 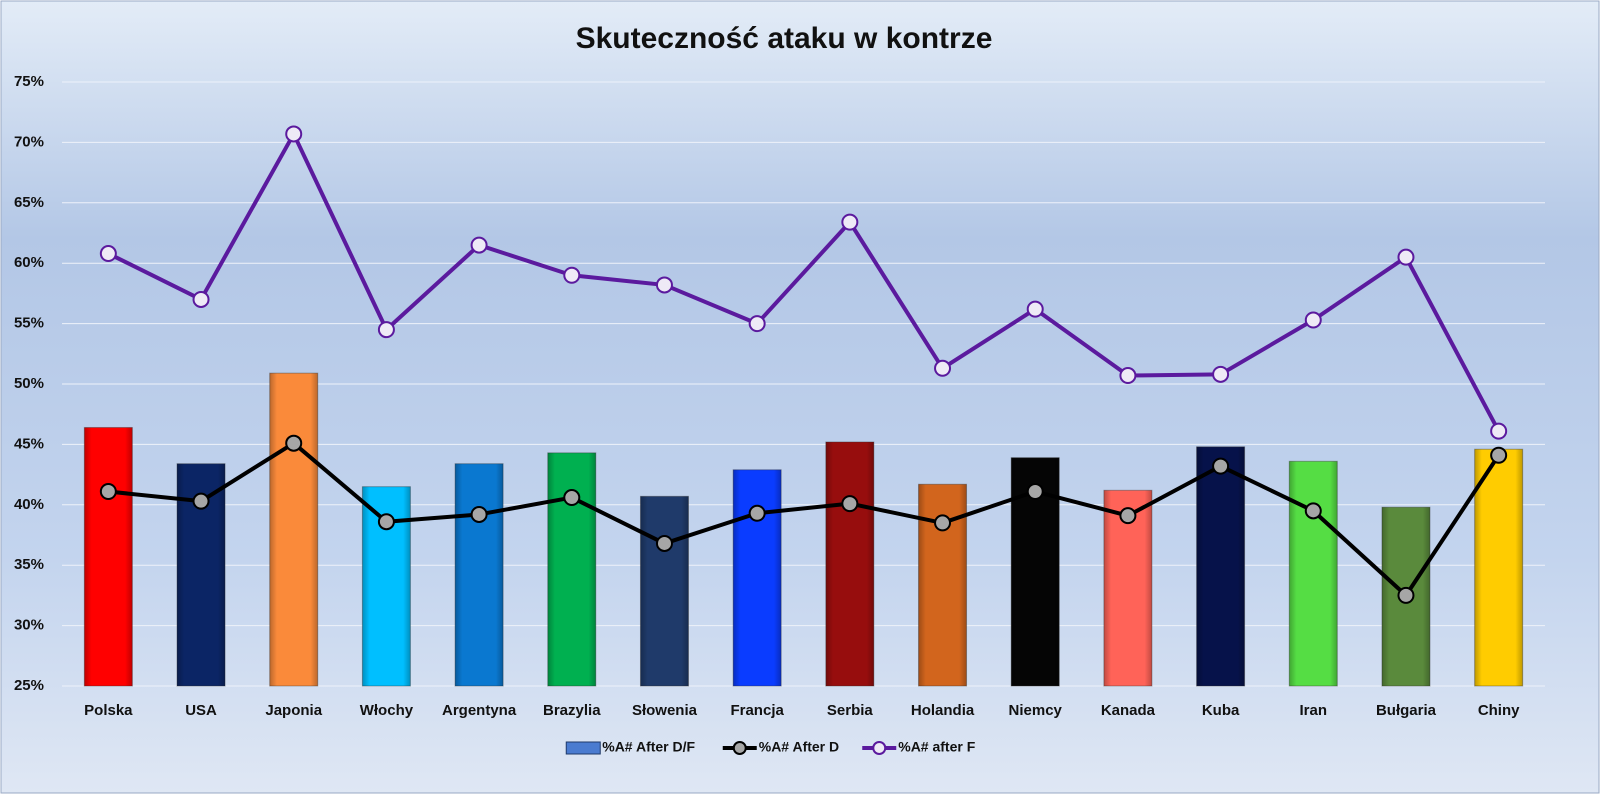 I want to click on x-tick-label: Kanada, so click(x=1128, y=710).